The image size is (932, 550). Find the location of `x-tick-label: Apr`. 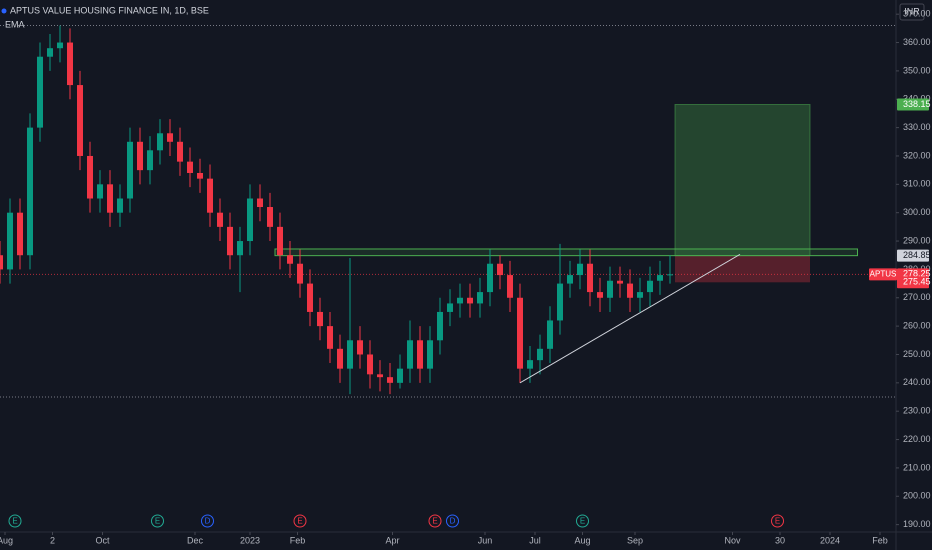

x-tick-label: Apr is located at coordinates (392, 540).